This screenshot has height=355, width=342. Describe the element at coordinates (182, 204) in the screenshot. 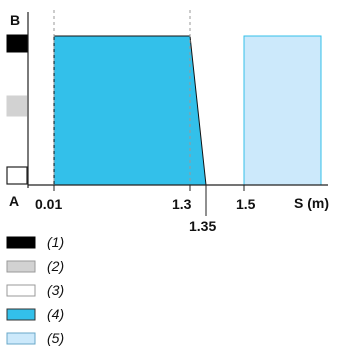

I see `tick-label-13: 1.3` at that location.